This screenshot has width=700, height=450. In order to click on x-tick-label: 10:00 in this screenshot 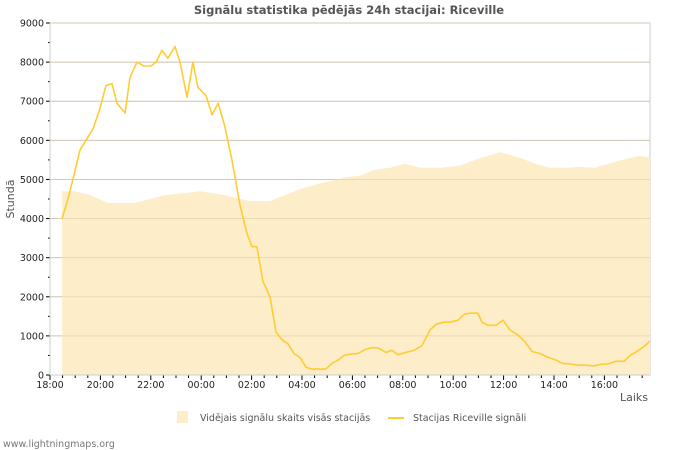, I will do `click(452, 385)`.